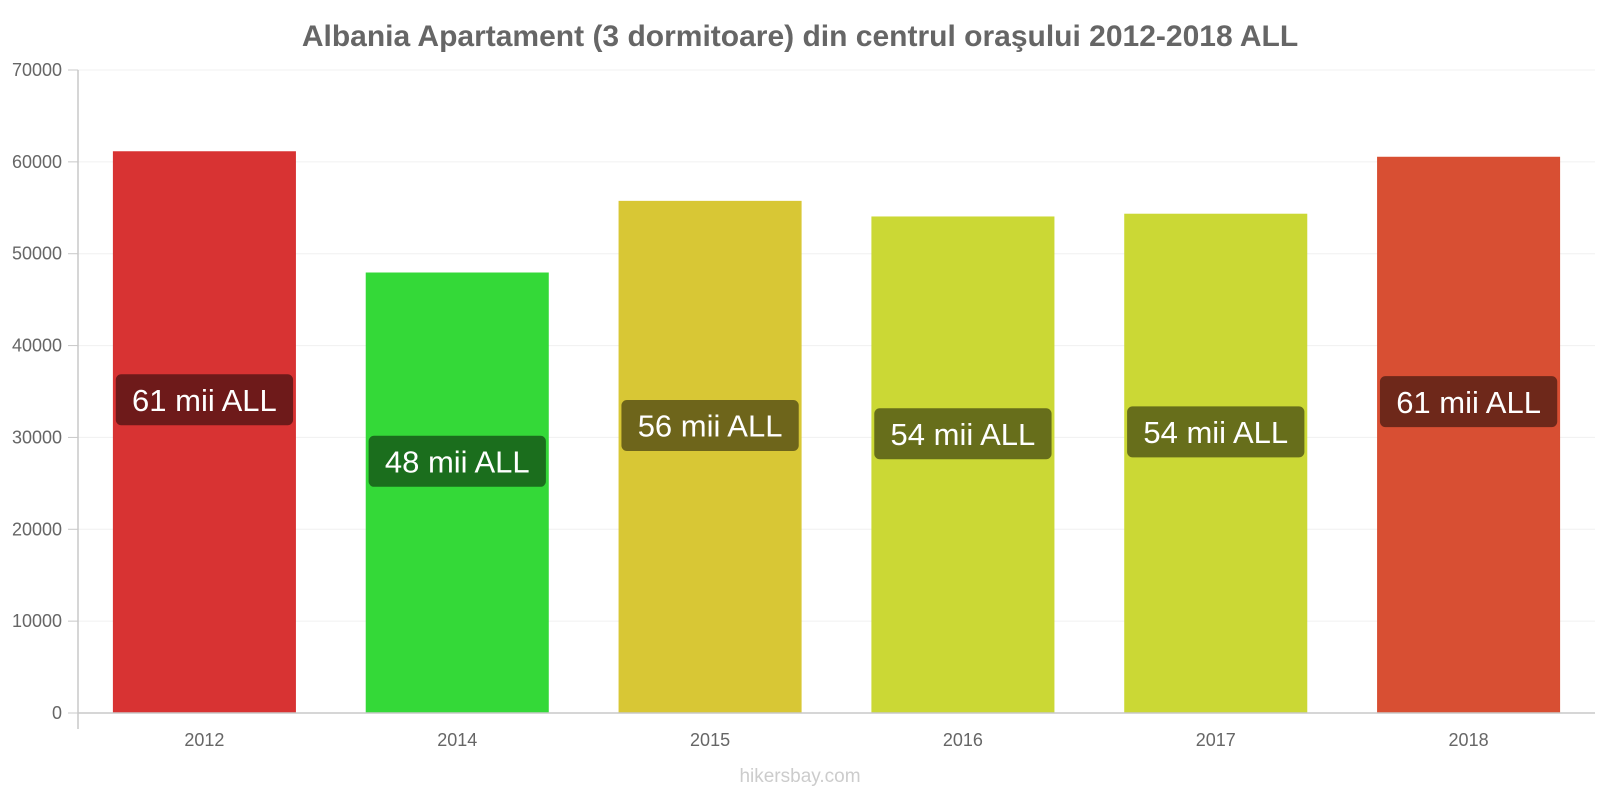 The image size is (1600, 805). I want to click on y-tick-label: 10000, so click(37, 621).